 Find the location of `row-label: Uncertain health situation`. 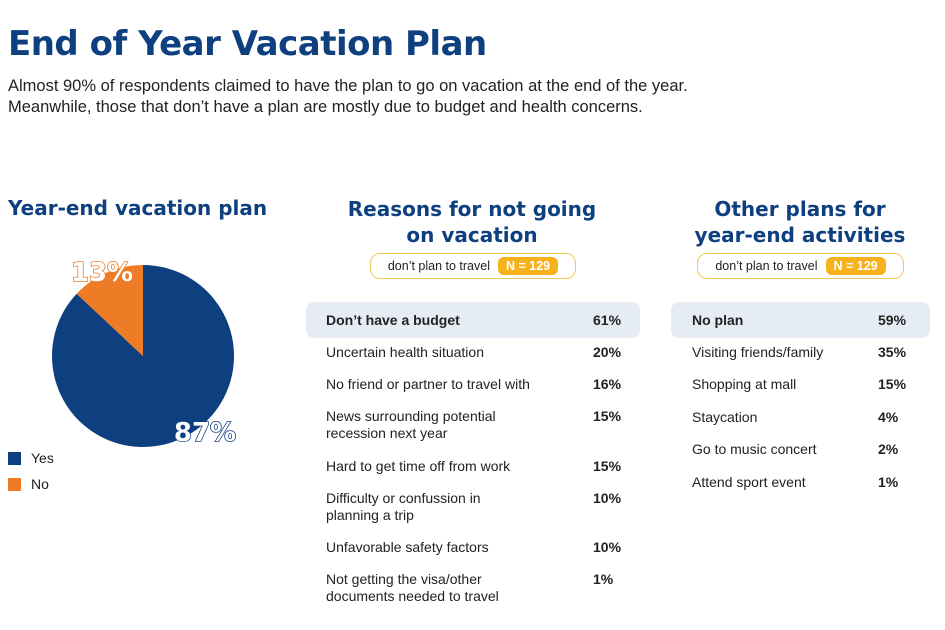

row-label: Uncertain health situation is located at coordinates (405, 352).